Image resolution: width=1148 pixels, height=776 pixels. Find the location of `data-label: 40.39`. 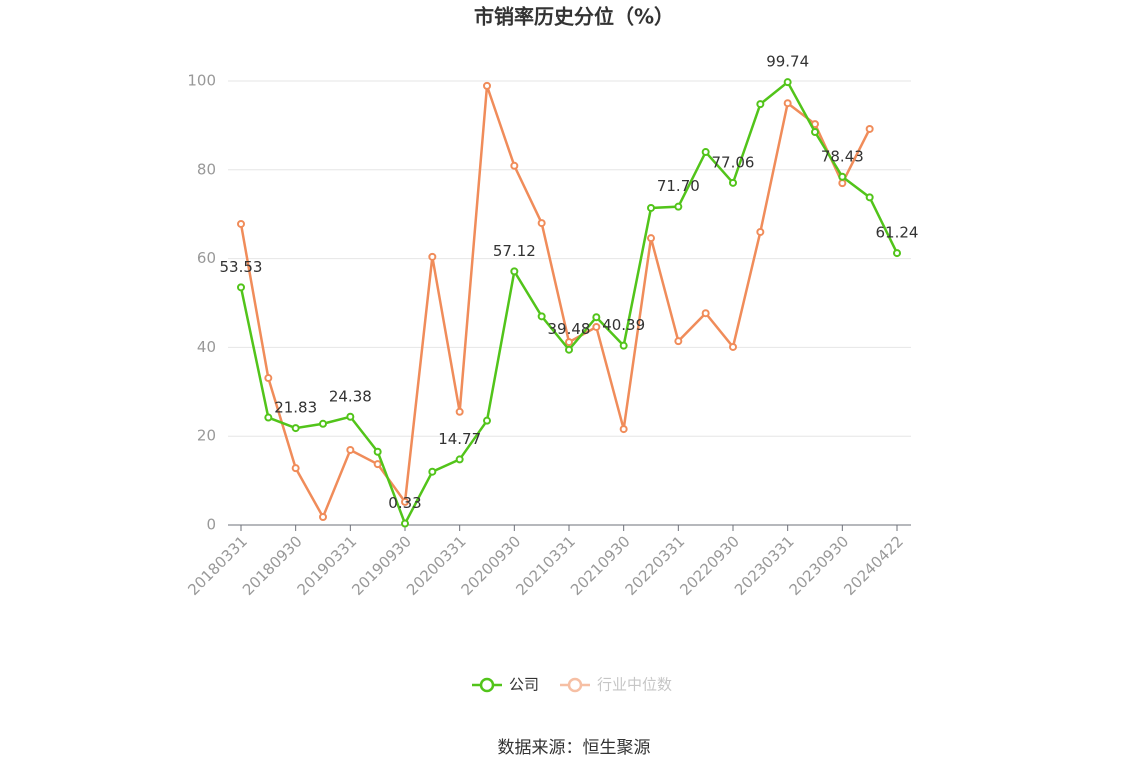

data-label: 40.39 is located at coordinates (623, 325).